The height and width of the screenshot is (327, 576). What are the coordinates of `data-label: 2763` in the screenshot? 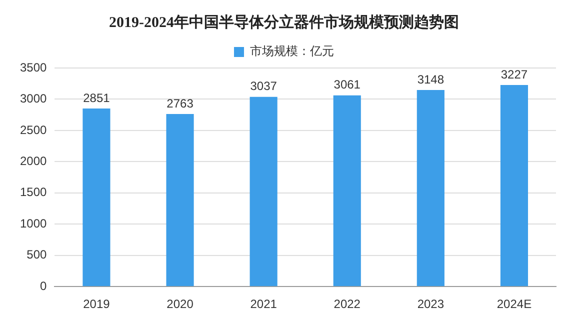 It's located at (180, 103).